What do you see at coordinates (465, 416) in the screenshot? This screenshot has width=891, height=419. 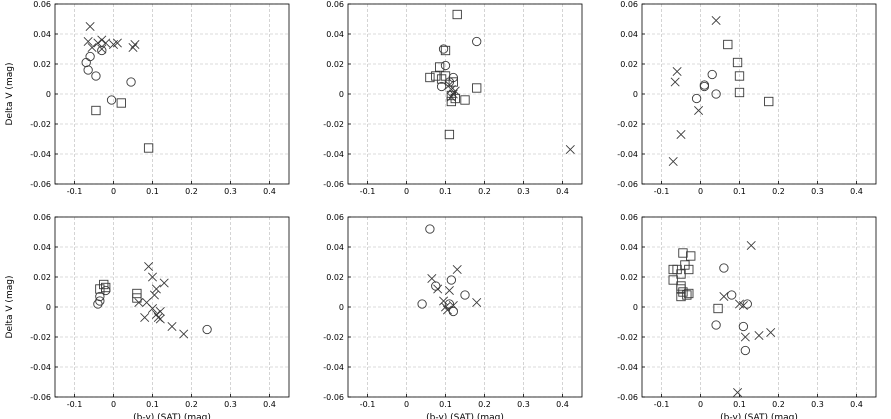 I see `x-axis-label: (b-y) (SAT) (mag)` at bounding box center [465, 416].